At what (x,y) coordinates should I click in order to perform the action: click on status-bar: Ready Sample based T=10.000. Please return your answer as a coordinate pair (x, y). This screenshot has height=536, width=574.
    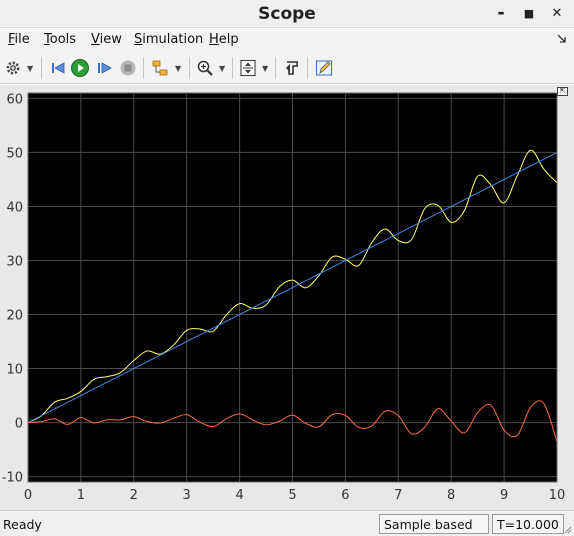
    Looking at the image, I should click on (287, 523).